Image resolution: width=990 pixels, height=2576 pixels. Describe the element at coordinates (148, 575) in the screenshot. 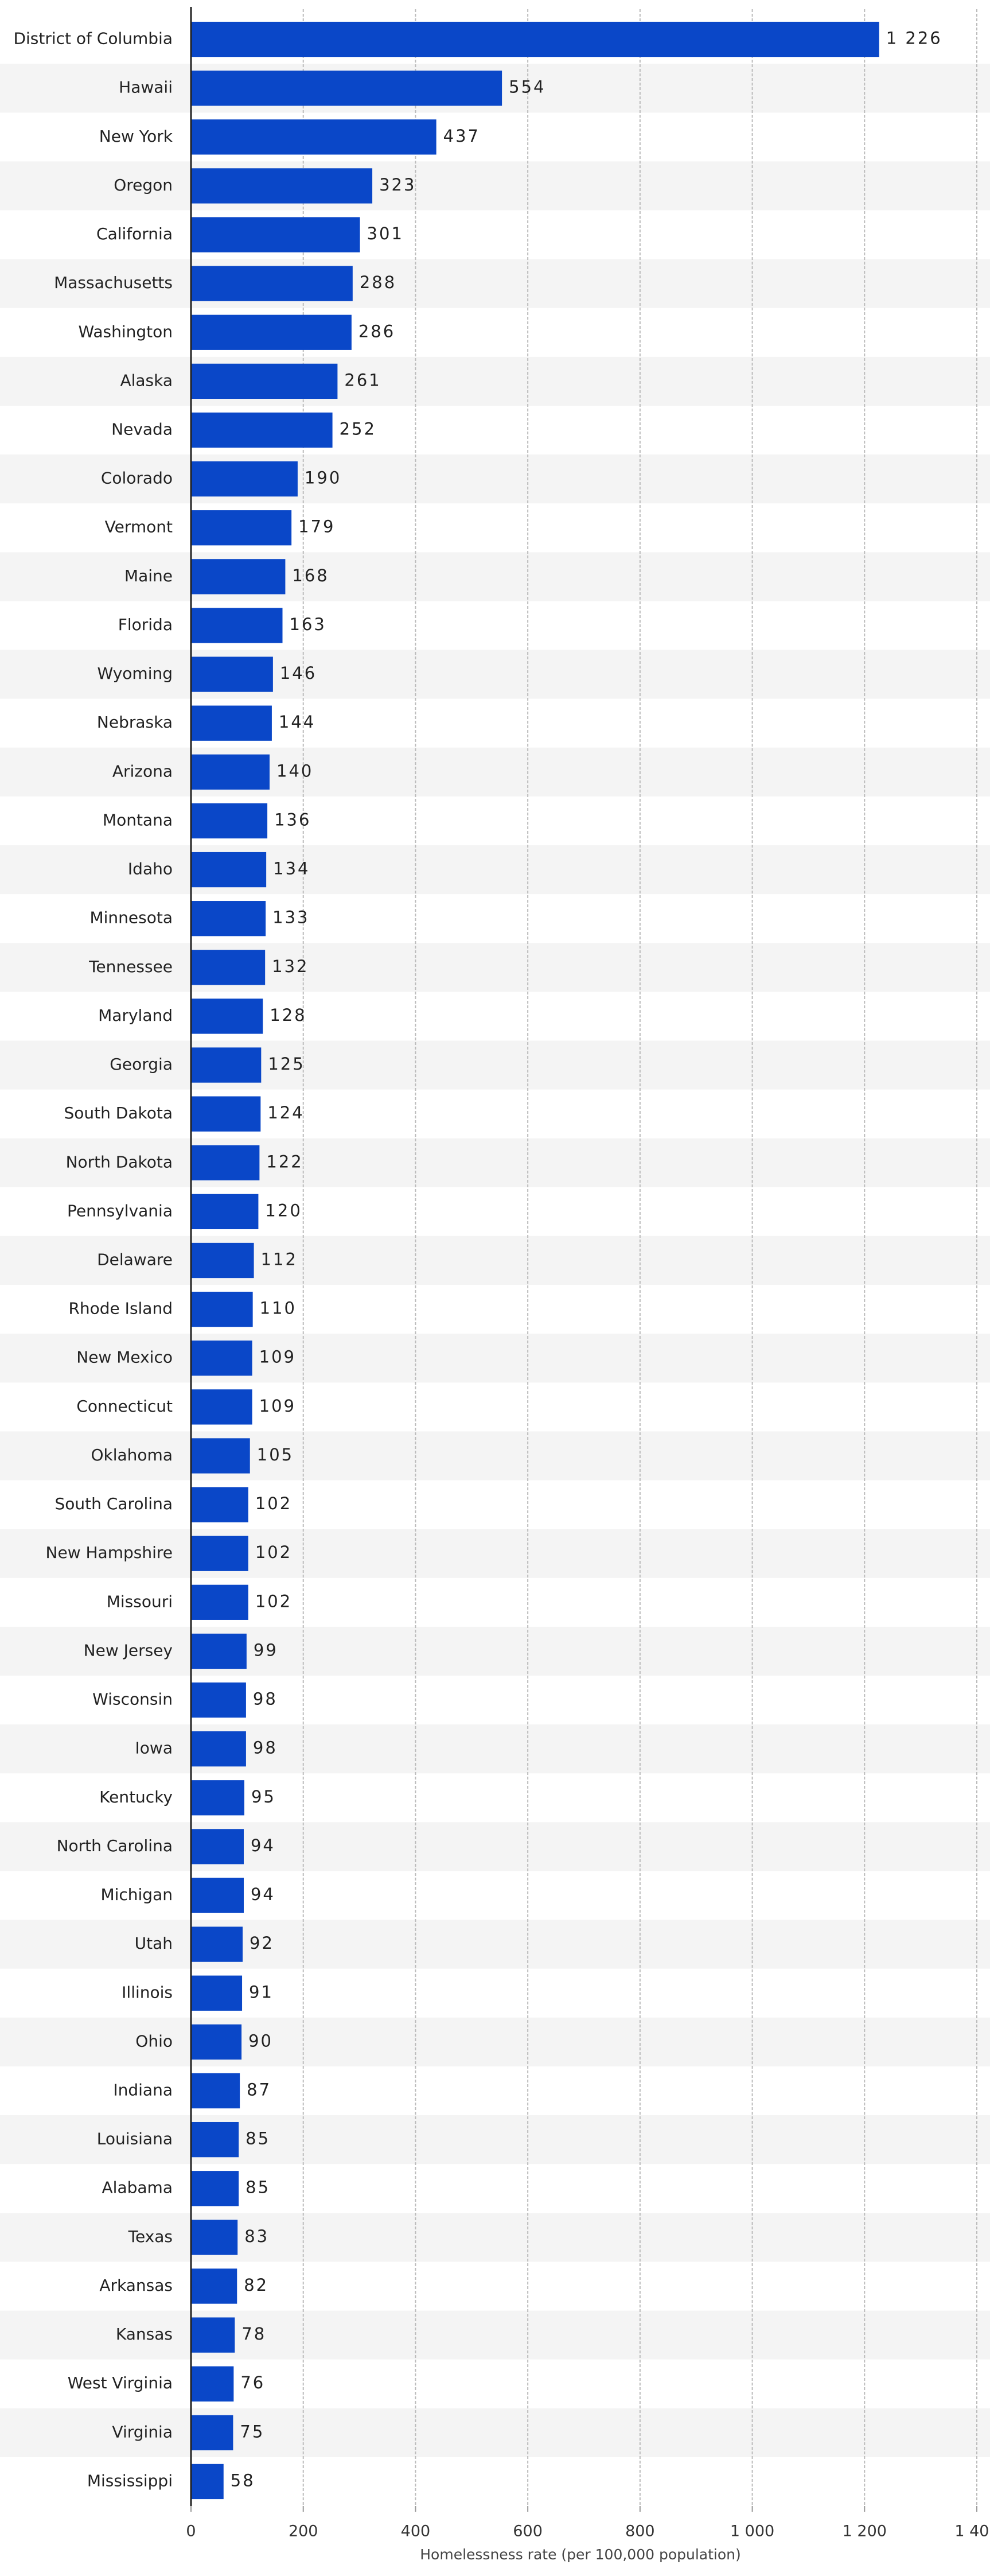

I see `y-tick-label: Maine` at that location.